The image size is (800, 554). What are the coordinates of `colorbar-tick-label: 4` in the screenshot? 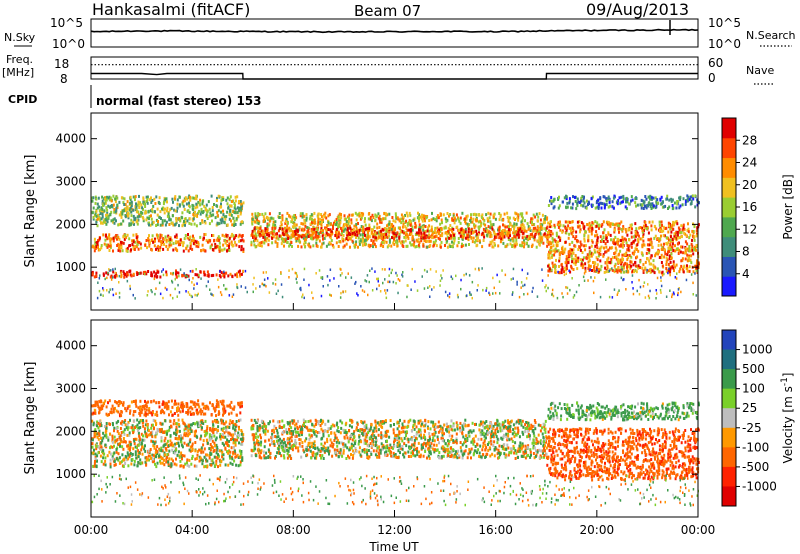 It's located at (746, 274).